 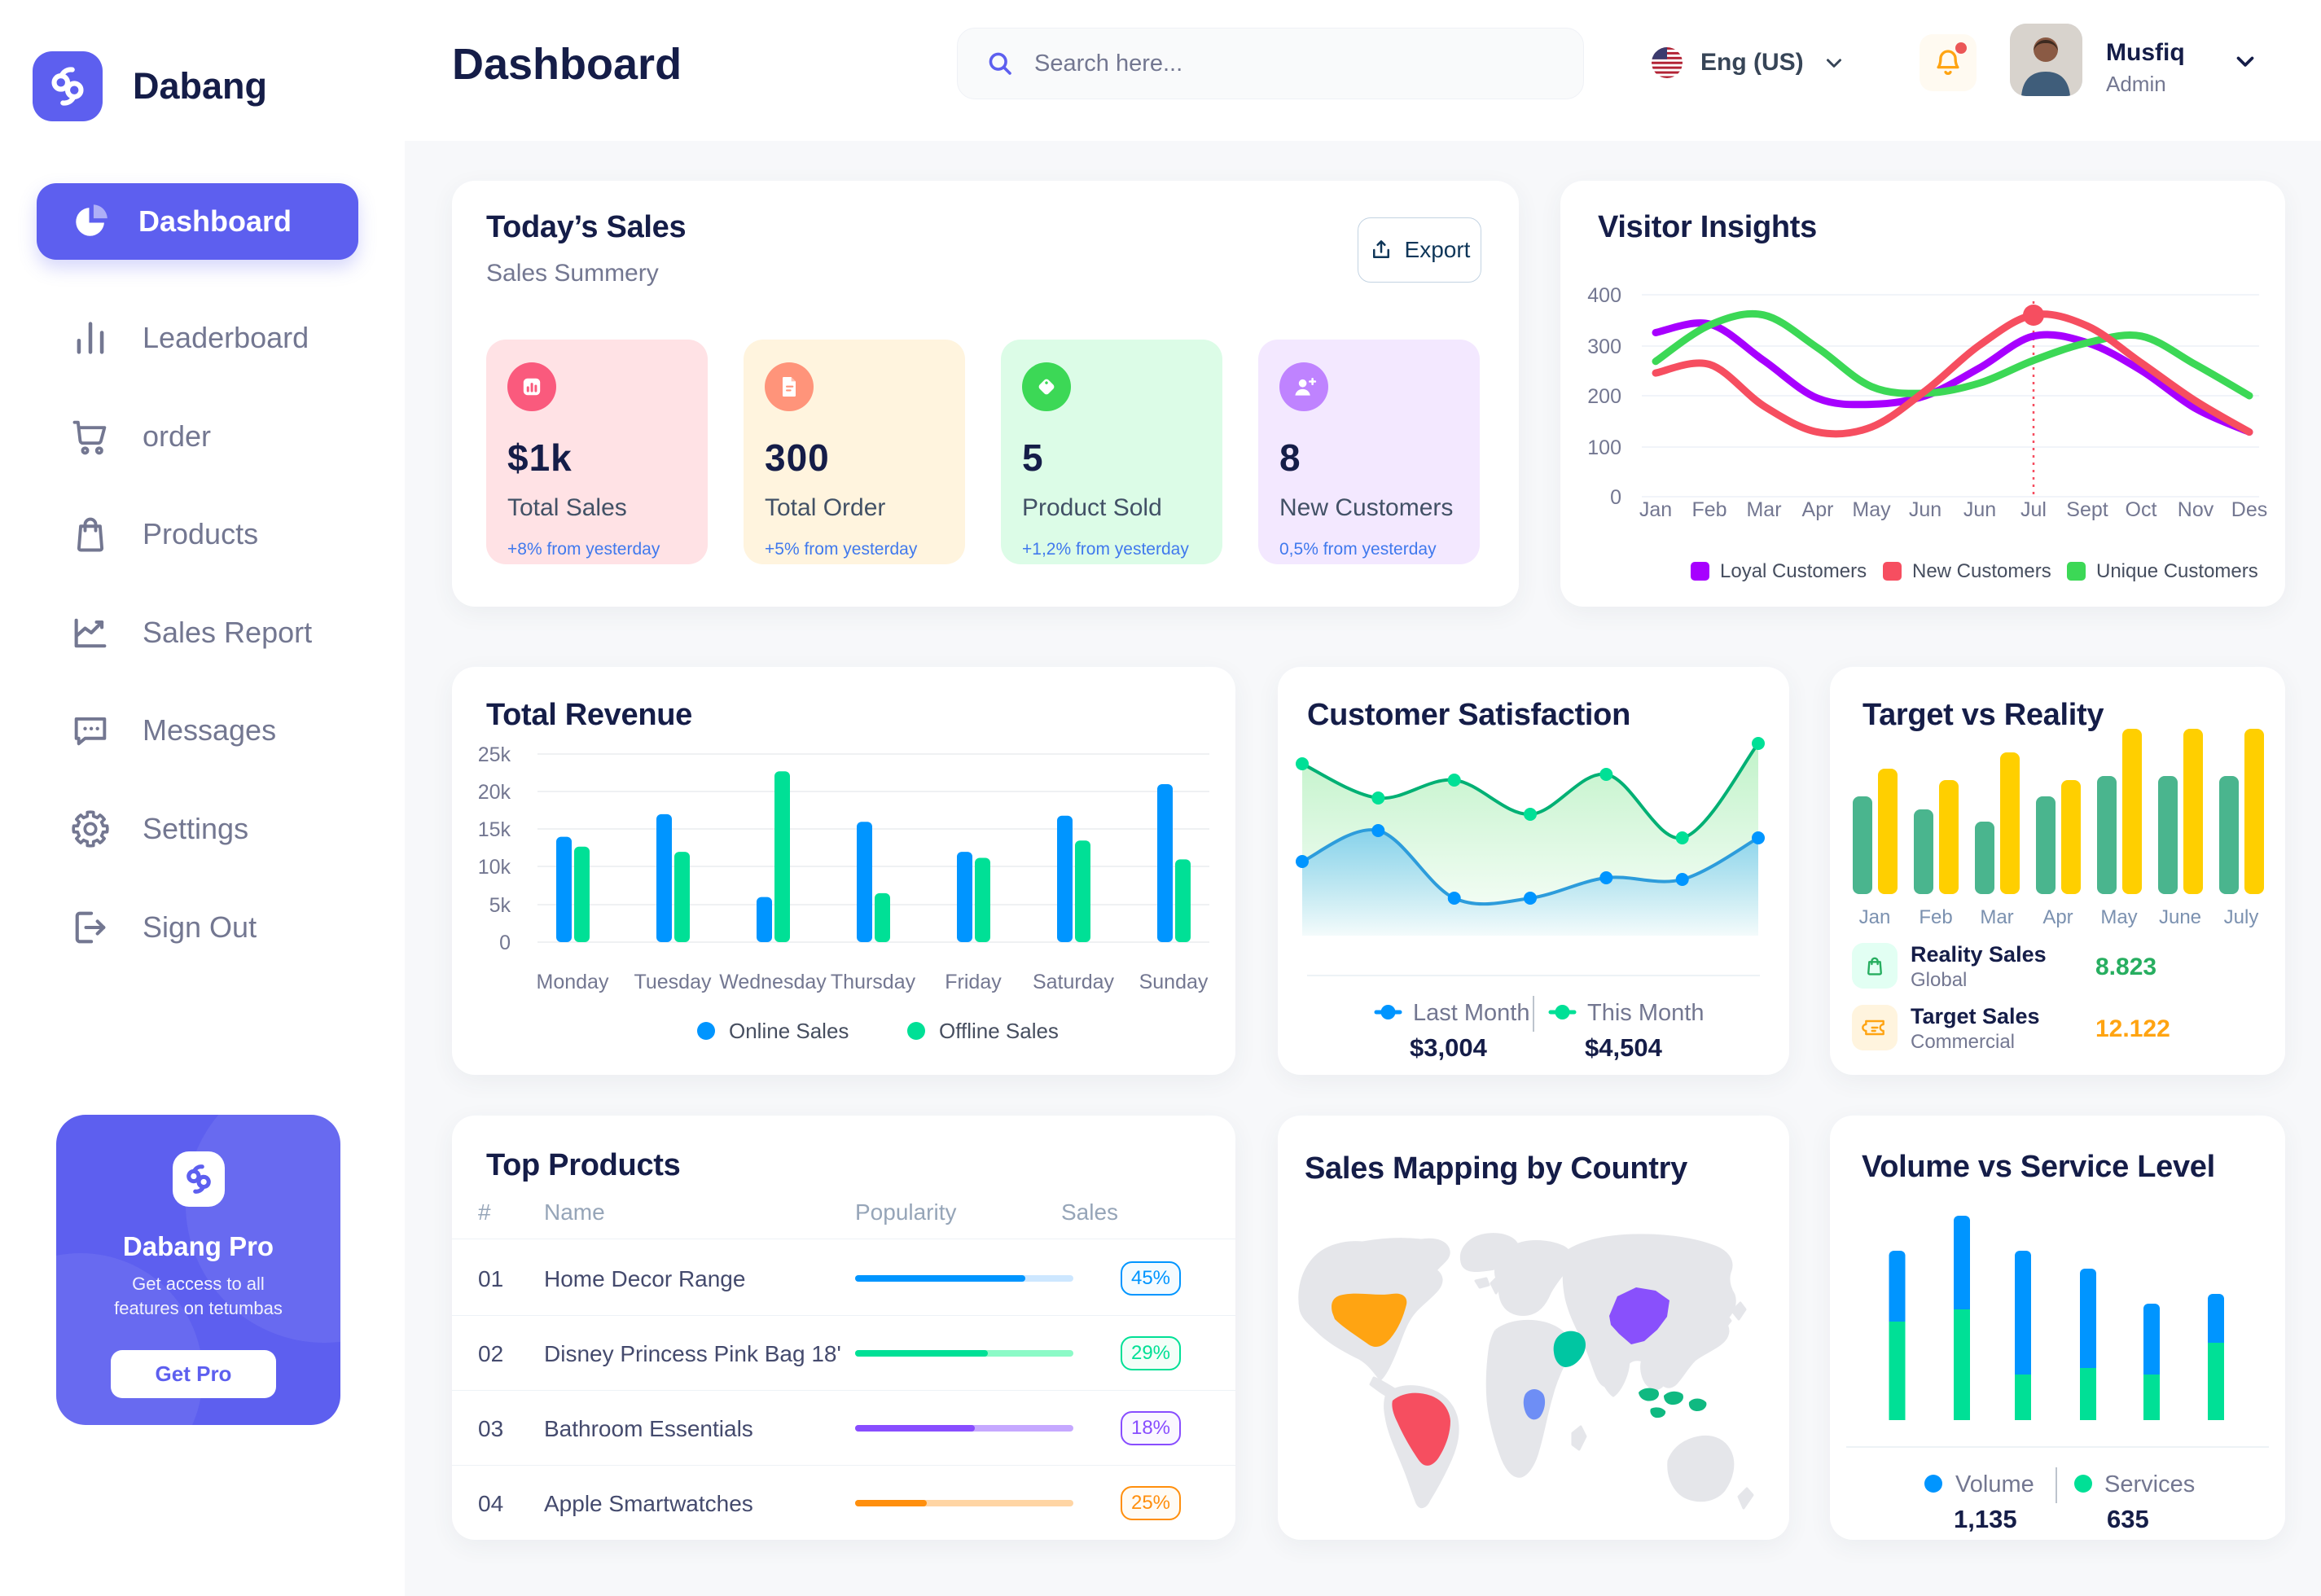 What do you see at coordinates (2177, 571) in the screenshot?
I see `svg-text: Unique Customers` at bounding box center [2177, 571].